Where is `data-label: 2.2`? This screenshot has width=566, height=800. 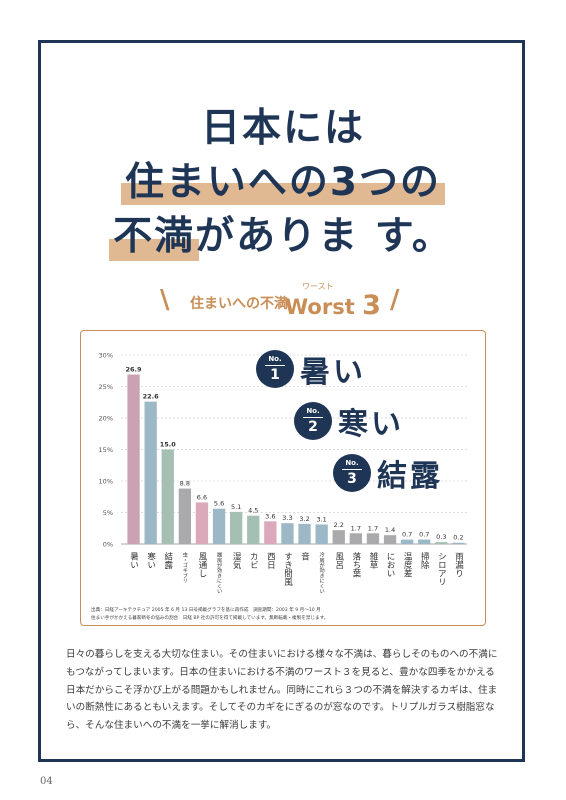
data-label: 2.2 is located at coordinates (339, 525).